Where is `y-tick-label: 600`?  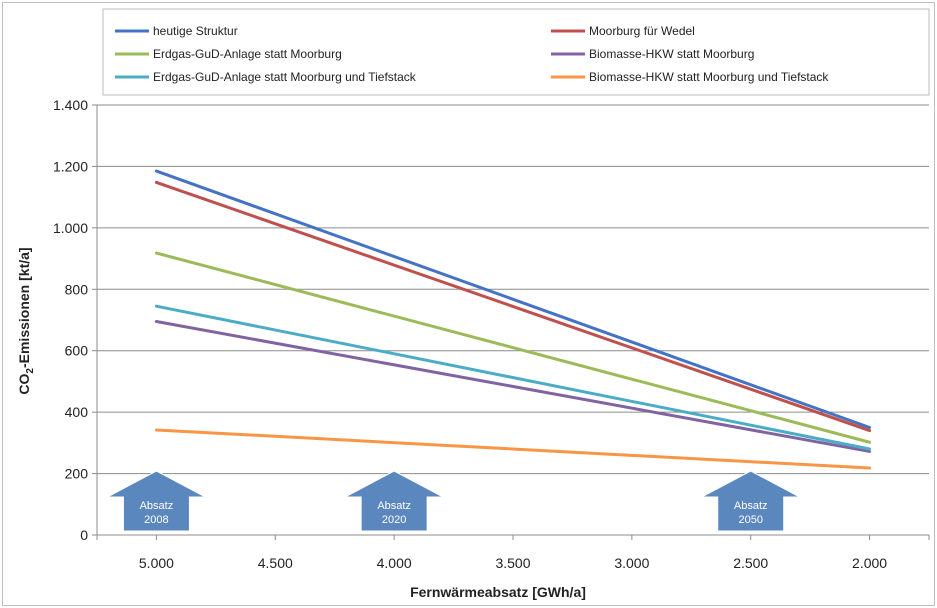
y-tick-label: 600 is located at coordinates (77, 351).